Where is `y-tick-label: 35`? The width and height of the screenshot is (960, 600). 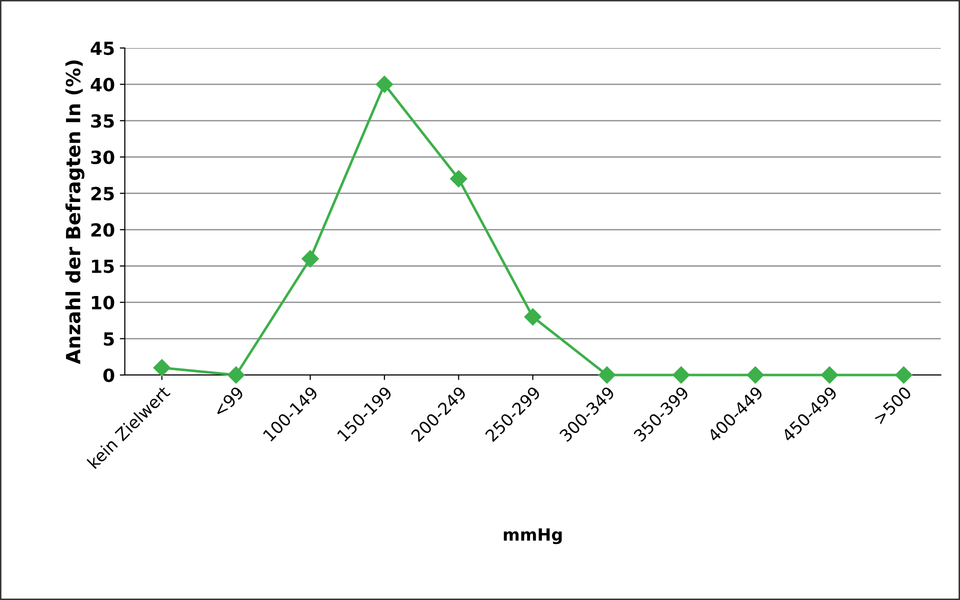
y-tick-label: 35 is located at coordinates (102, 121).